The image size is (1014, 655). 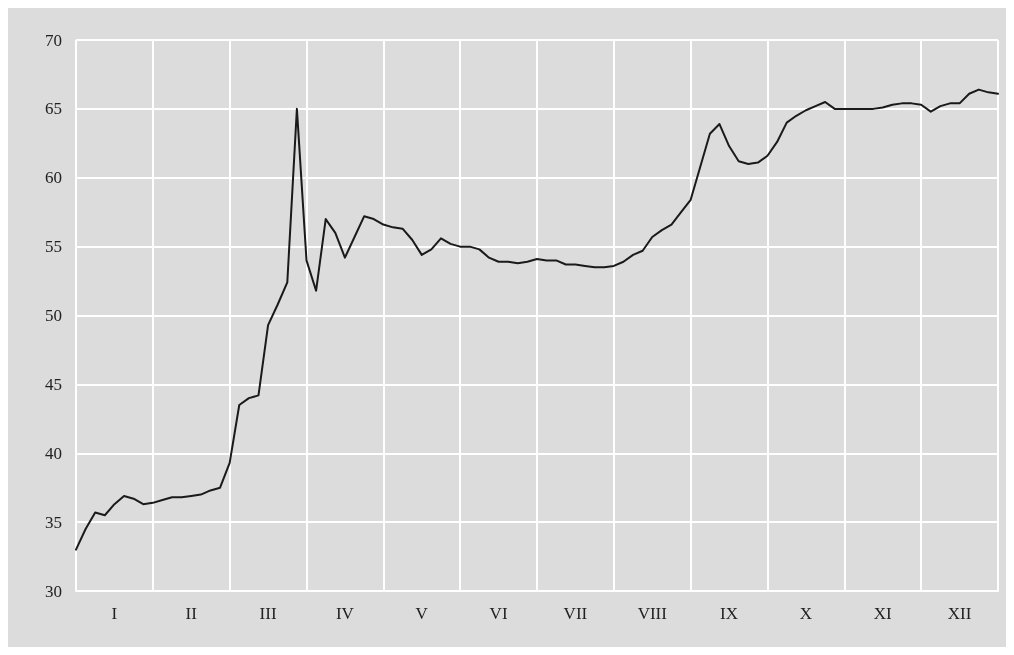 What do you see at coordinates (114, 613) in the screenshot?
I see `x-tick-label: I` at bounding box center [114, 613].